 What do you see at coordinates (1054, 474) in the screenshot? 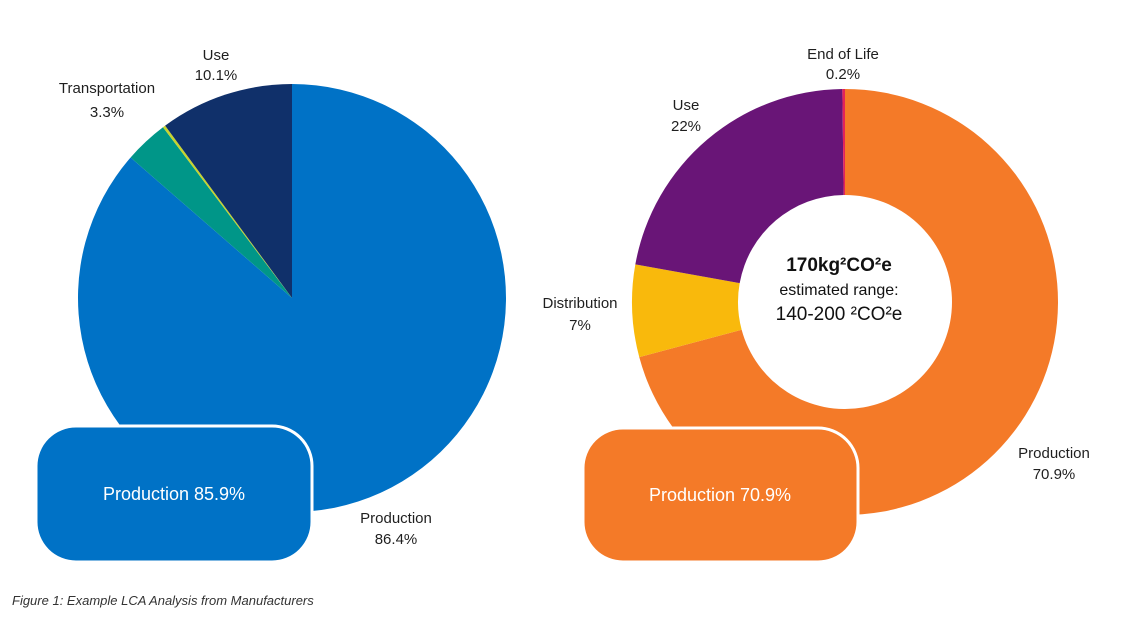
I see `label-production2-pct: 70.9%` at bounding box center [1054, 474].